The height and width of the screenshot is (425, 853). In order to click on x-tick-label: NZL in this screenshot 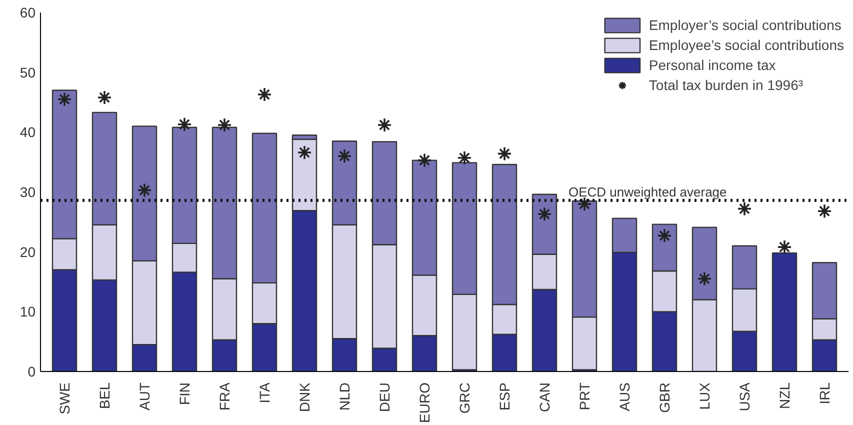, I will do `click(784, 395)`.